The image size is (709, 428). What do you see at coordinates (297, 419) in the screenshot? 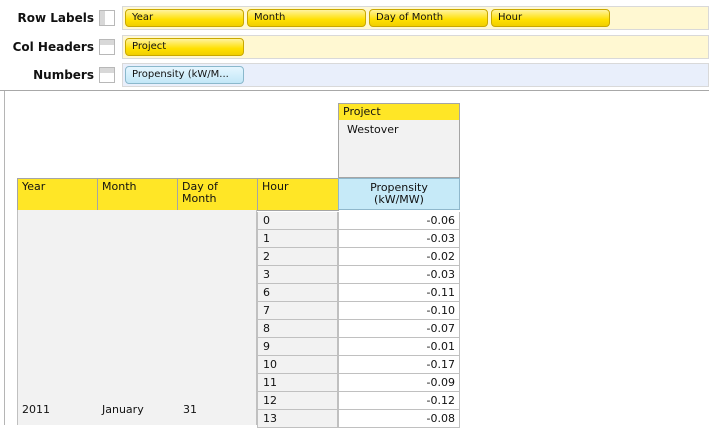
I see `hour-cell: 13` at bounding box center [297, 419].